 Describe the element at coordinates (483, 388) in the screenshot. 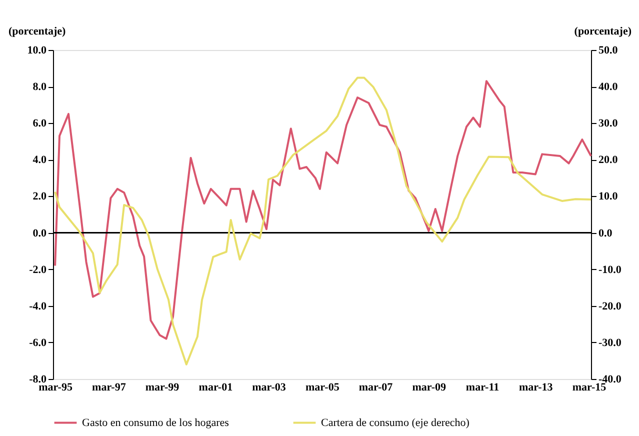

I see `x-tick-label: mar-11` at that location.